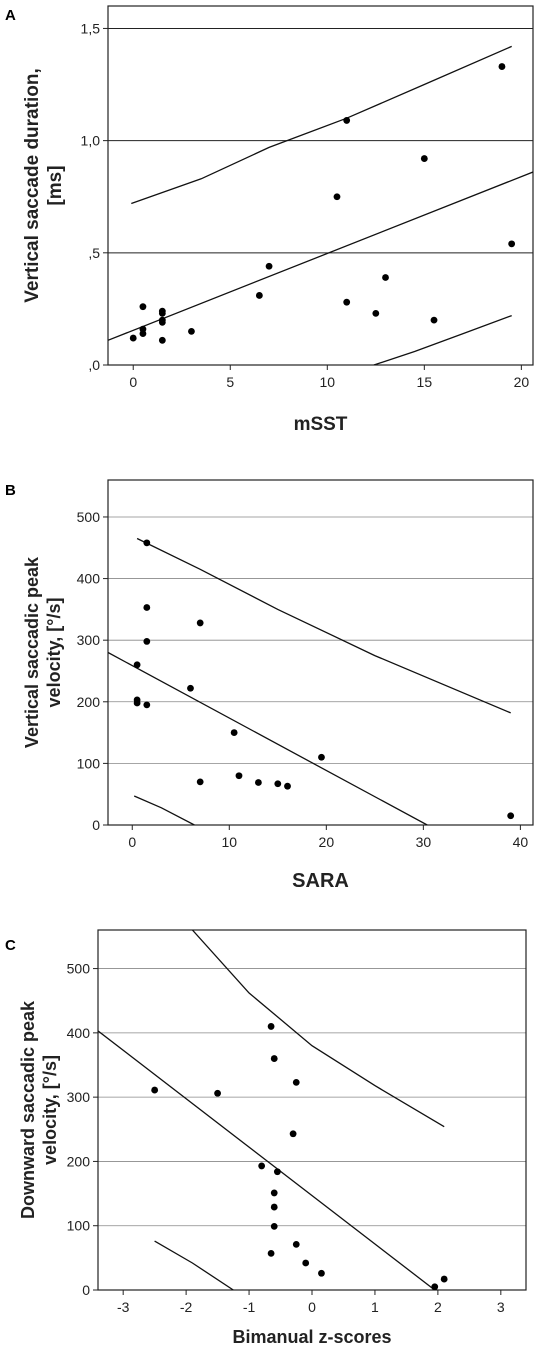 The image size is (545, 1357). Describe the element at coordinates (10, 490) in the screenshot. I see `panel-label: B` at that location.